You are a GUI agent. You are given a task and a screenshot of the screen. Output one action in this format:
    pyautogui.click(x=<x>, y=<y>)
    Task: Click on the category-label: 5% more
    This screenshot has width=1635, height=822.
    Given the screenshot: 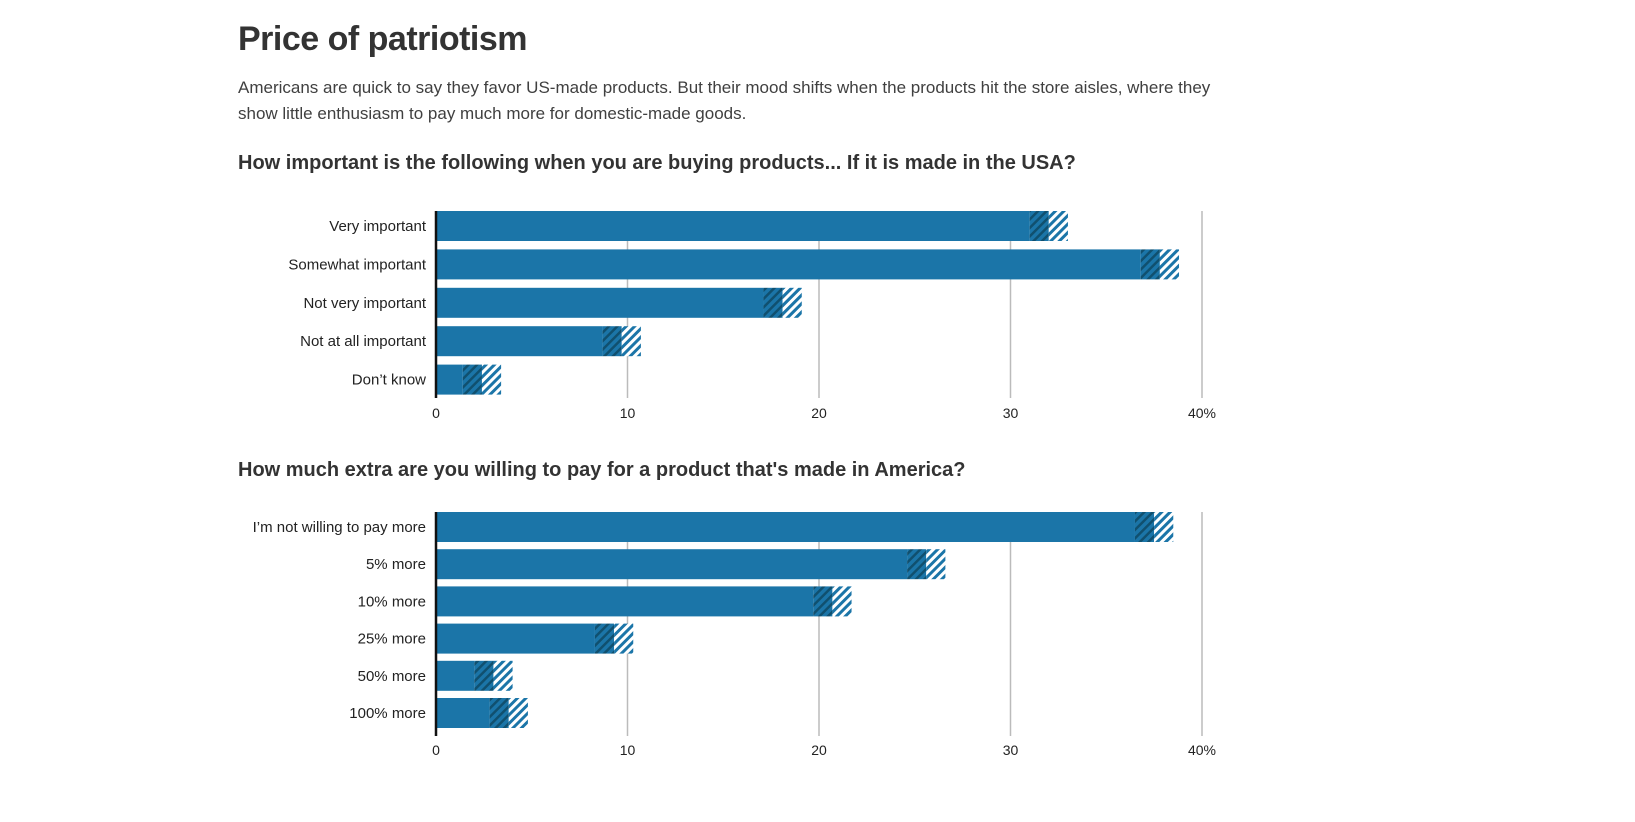 What is the action you would take?
    pyautogui.click(x=396, y=564)
    